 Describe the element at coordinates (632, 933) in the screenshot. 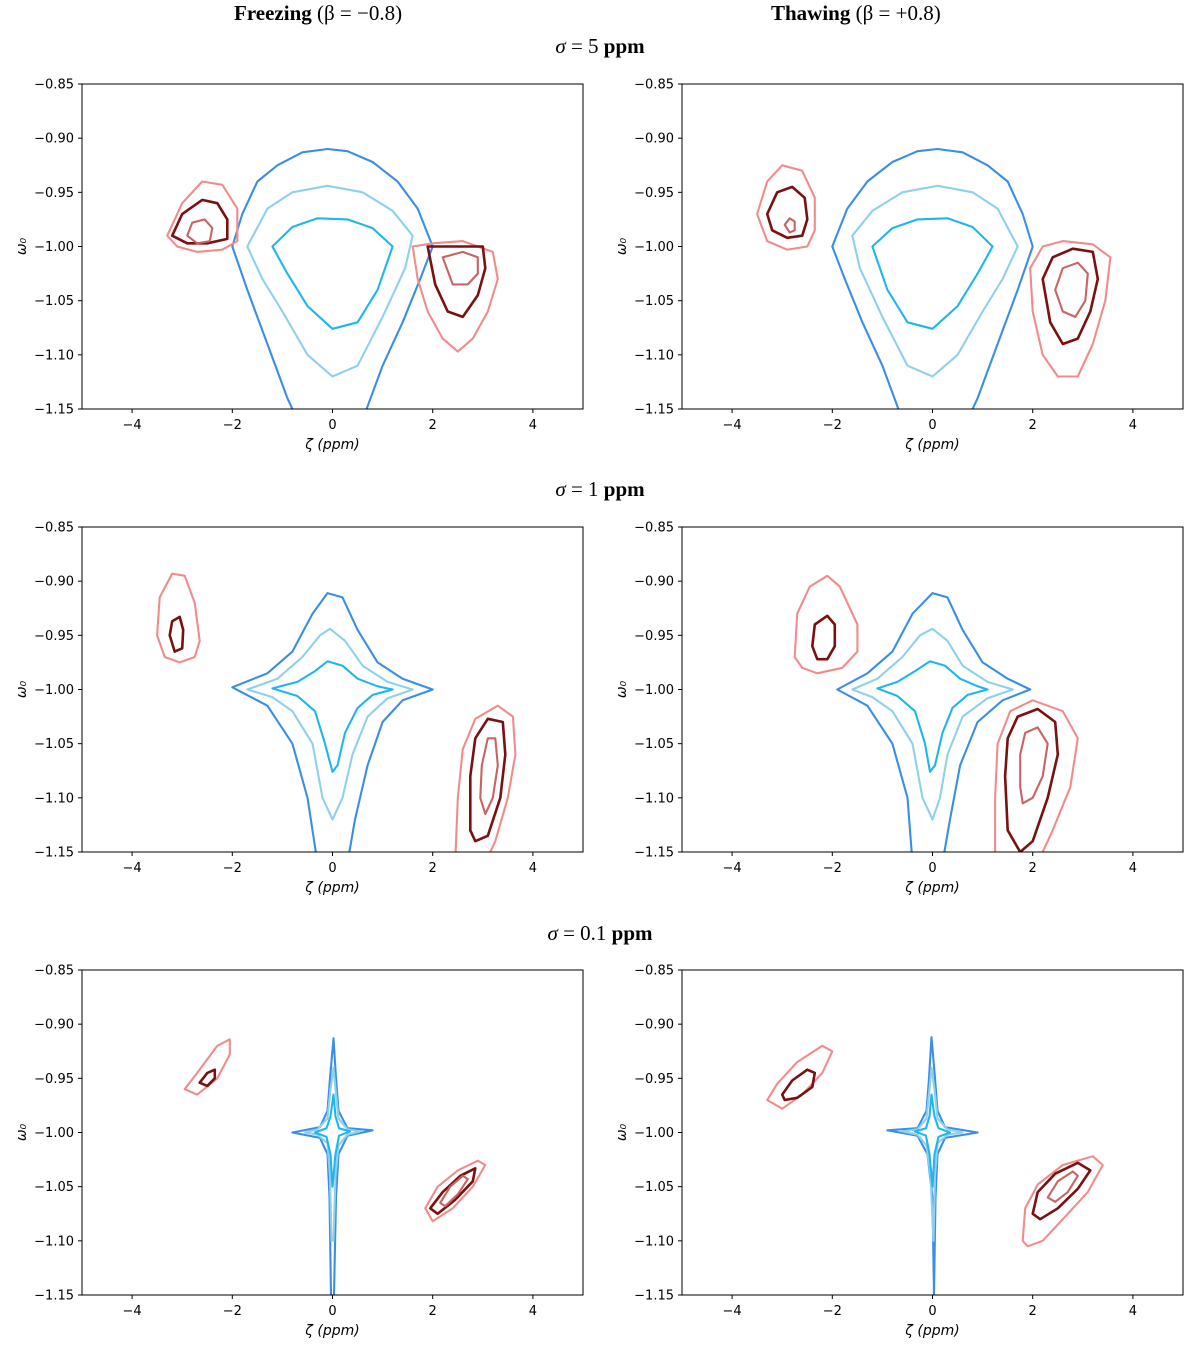

I see `sigma-unit: ppm` at that location.